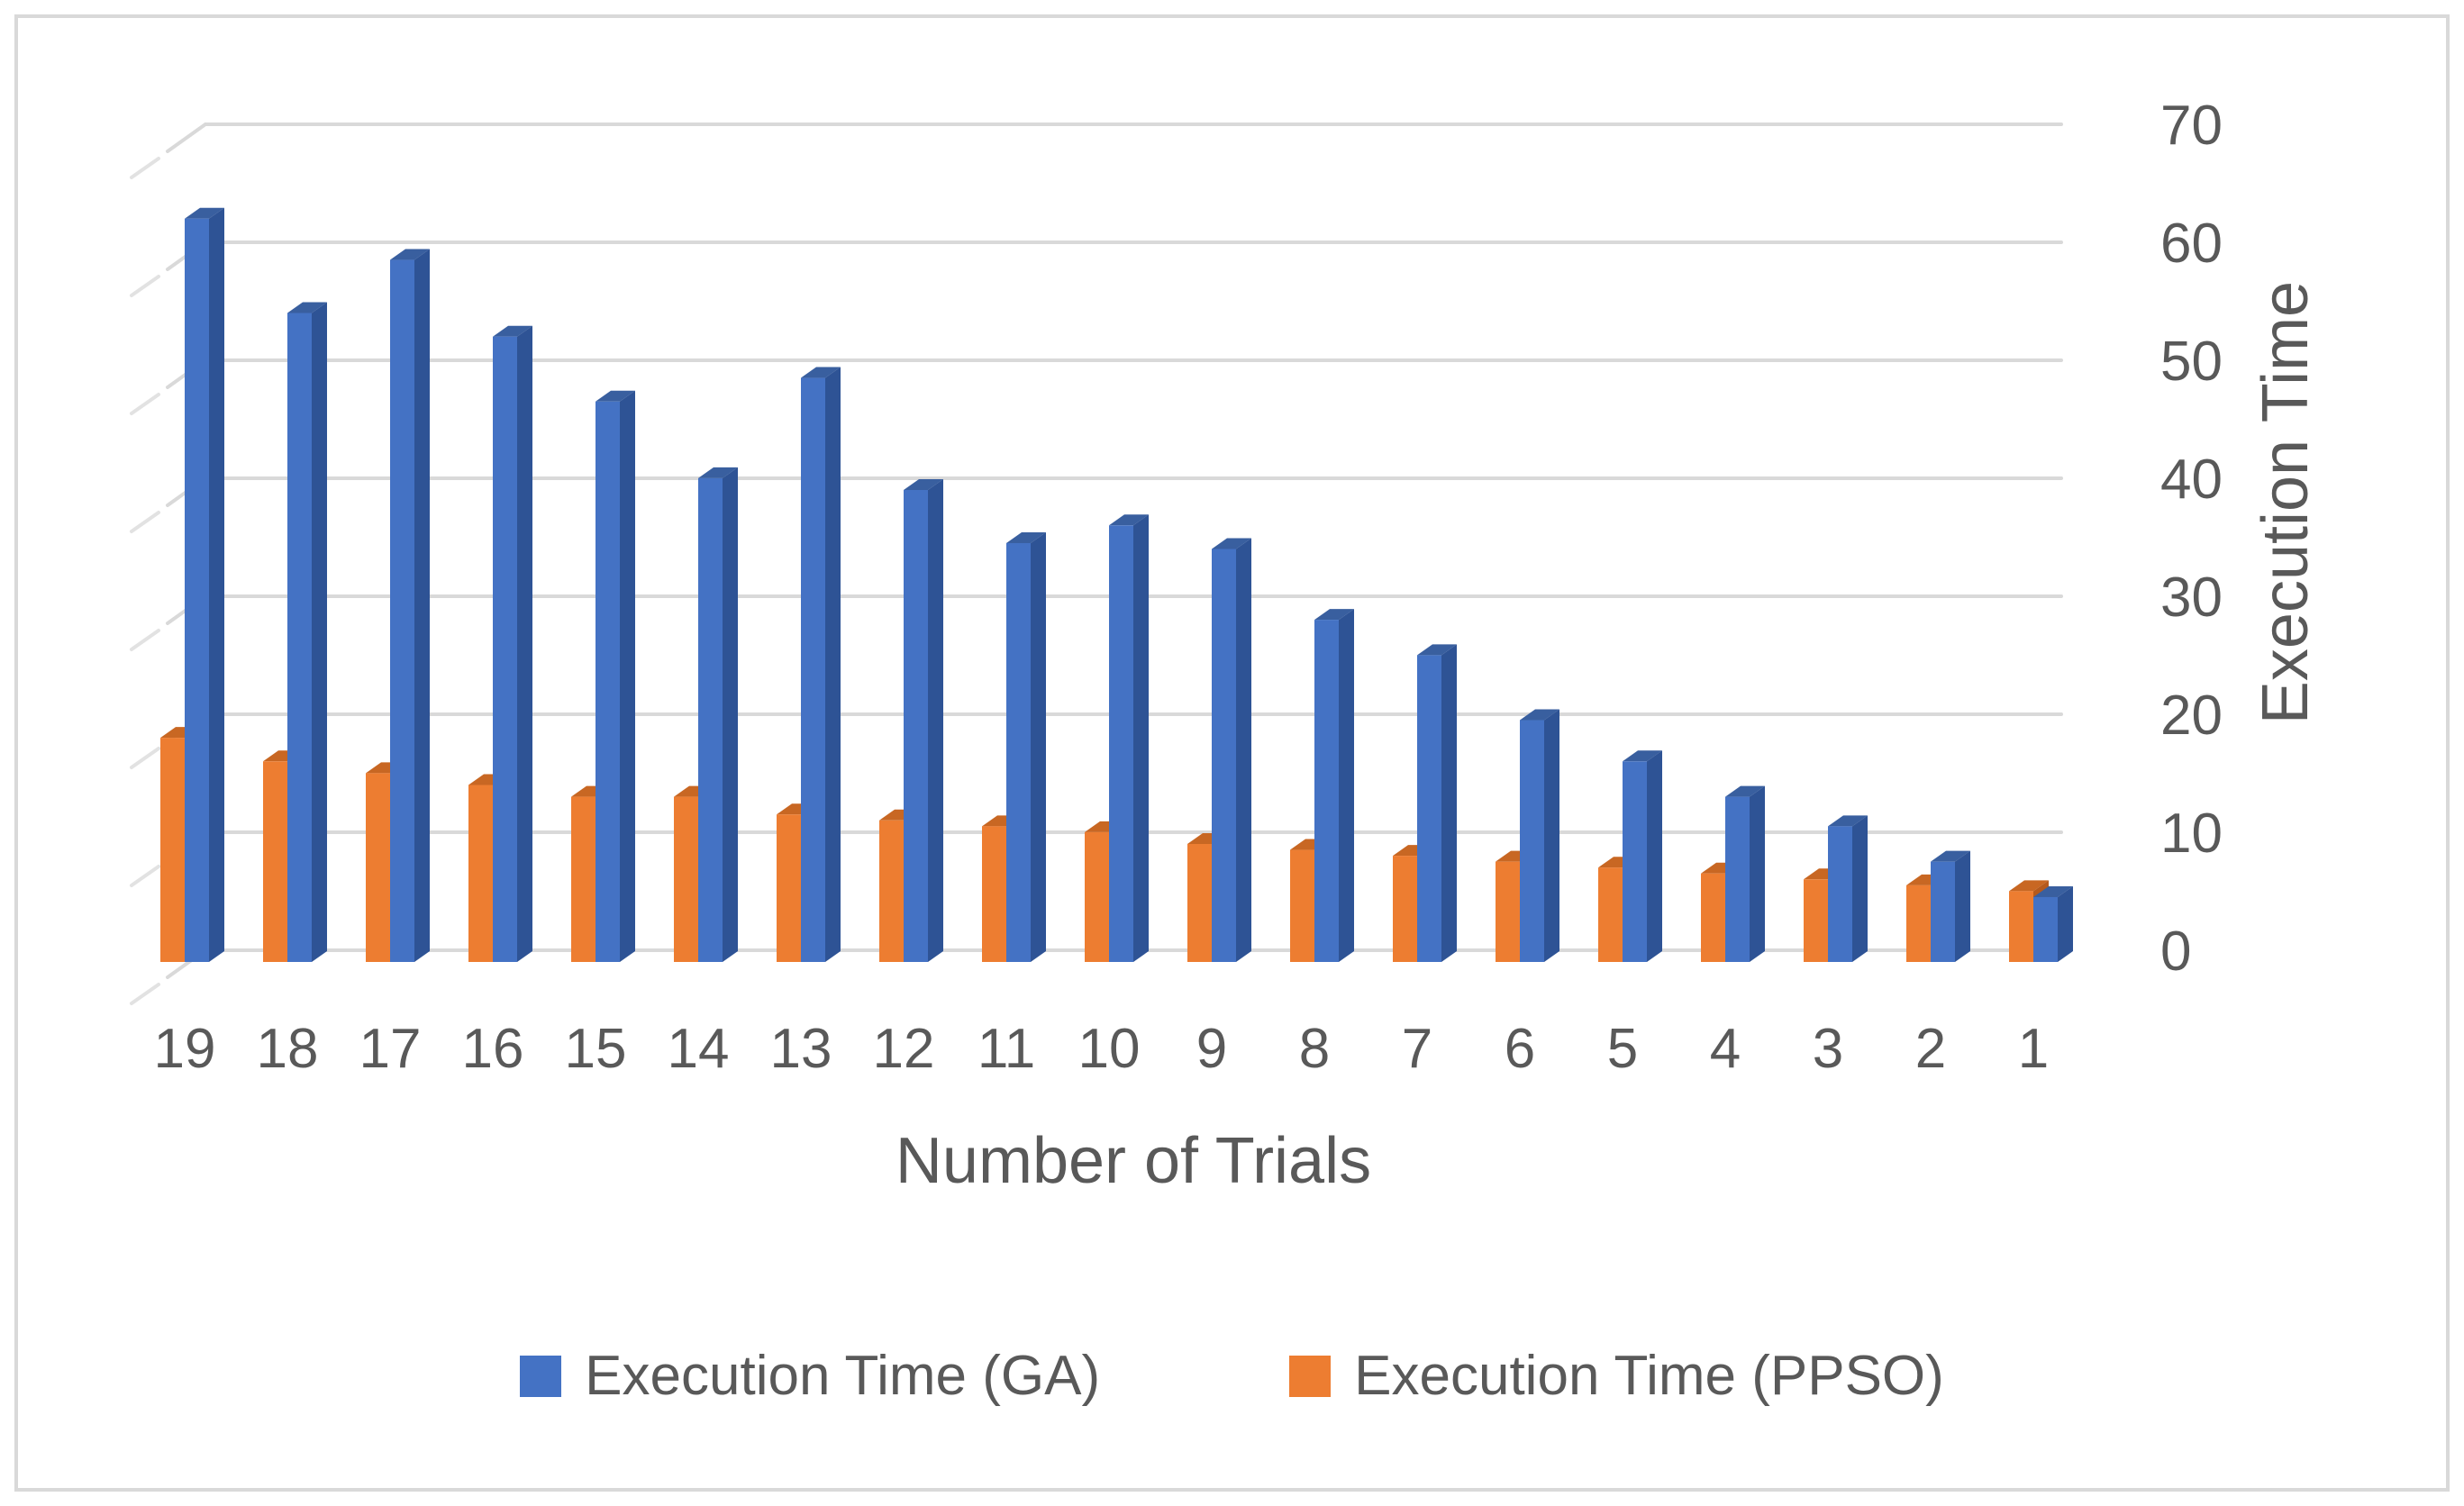 Image resolution: width=2464 pixels, height=1506 pixels. Describe the element at coordinates (1520, 1049) in the screenshot. I see `x-category-label: 6` at that location.